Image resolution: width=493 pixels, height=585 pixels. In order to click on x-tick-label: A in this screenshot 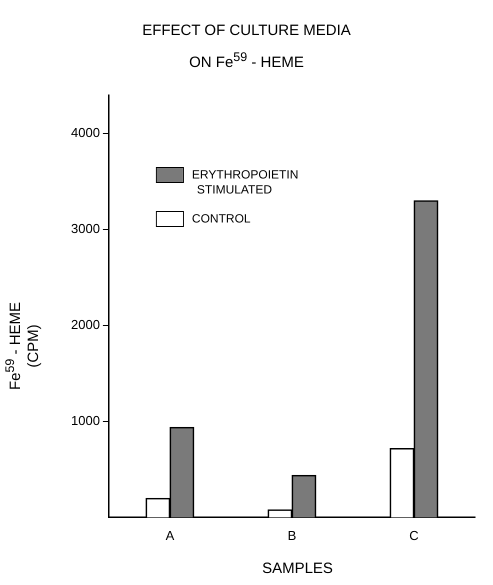, I will do `click(170, 535)`.